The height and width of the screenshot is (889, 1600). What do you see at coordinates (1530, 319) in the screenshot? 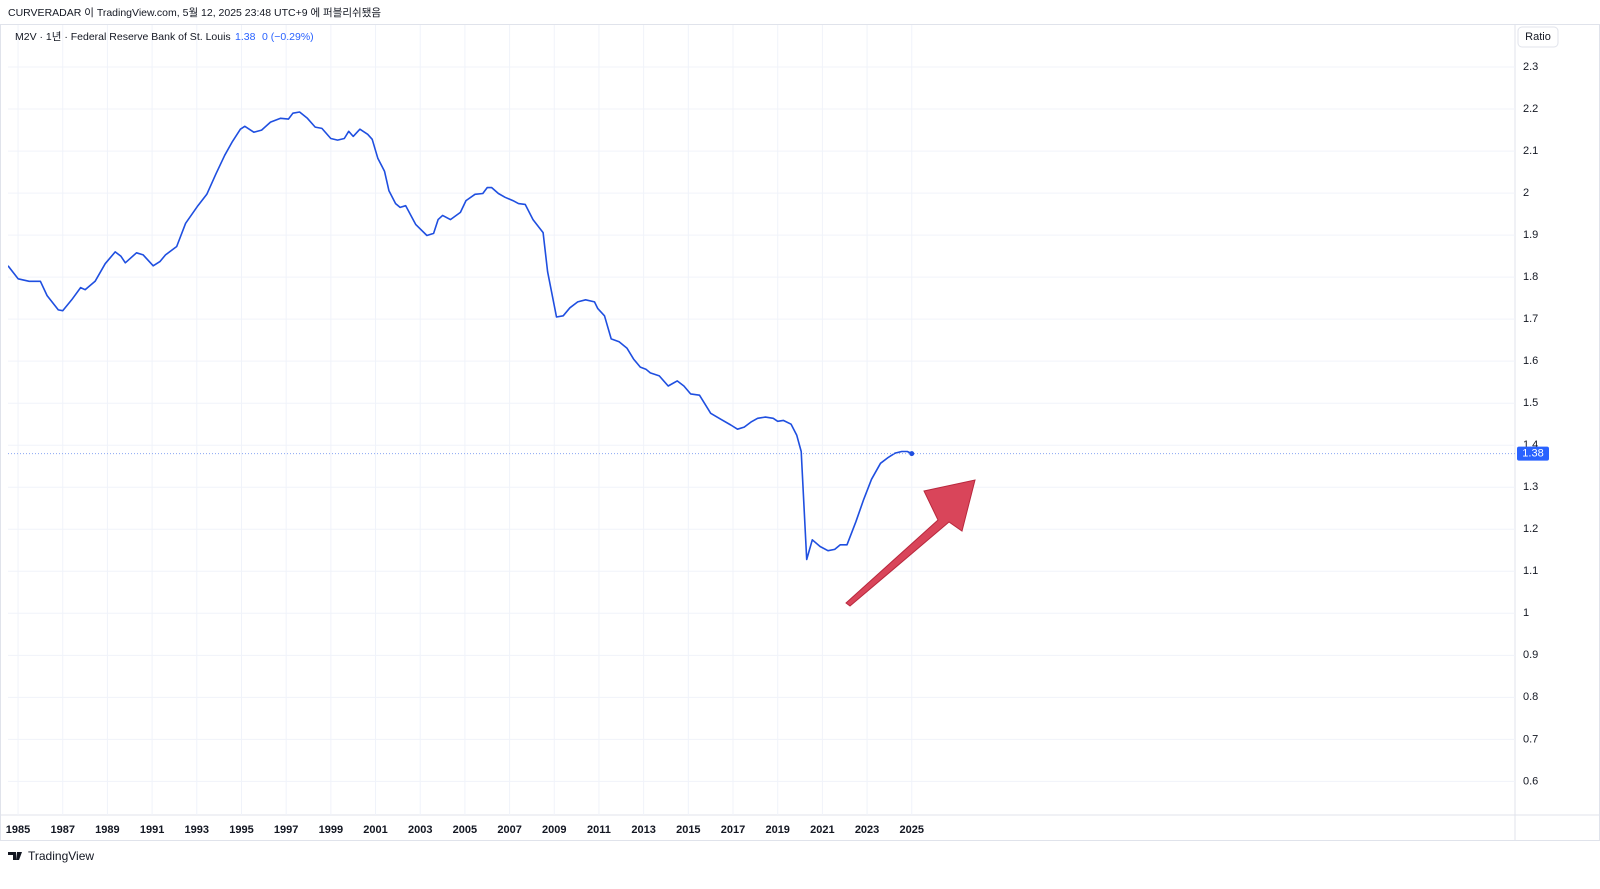
I see `y-tick-label: 1.7` at bounding box center [1530, 319].